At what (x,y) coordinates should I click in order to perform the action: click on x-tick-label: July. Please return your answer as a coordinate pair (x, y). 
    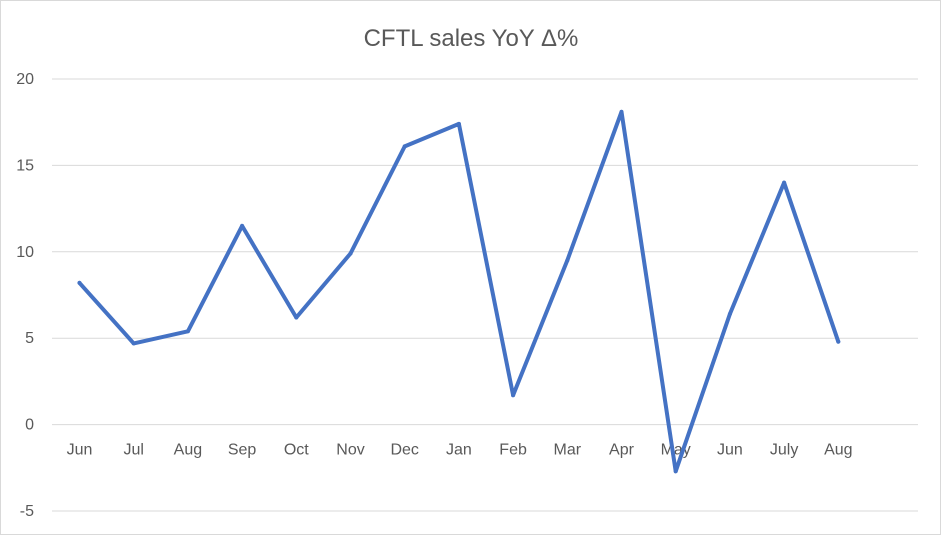
    Looking at the image, I should click on (784, 450).